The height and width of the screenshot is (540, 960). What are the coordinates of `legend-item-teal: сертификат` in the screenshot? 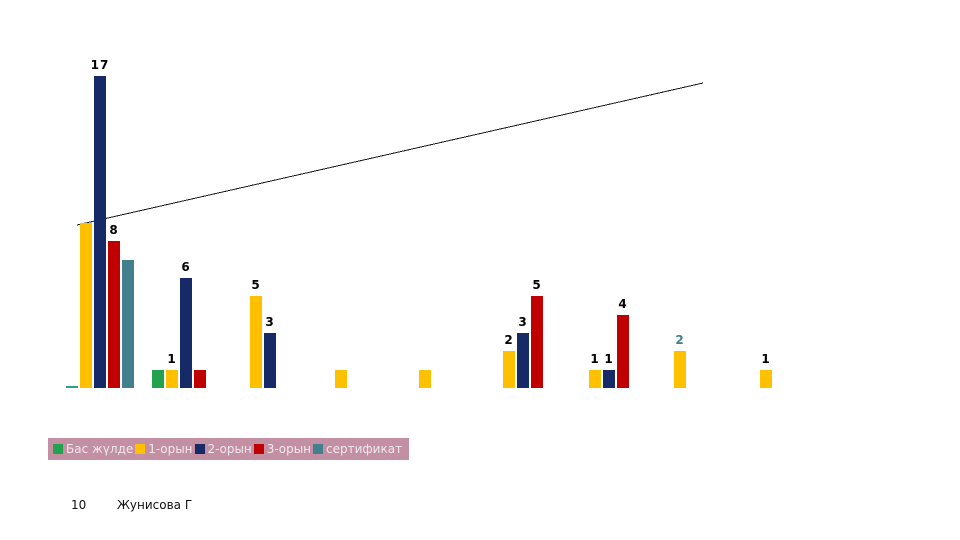 It's located at (357, 449).